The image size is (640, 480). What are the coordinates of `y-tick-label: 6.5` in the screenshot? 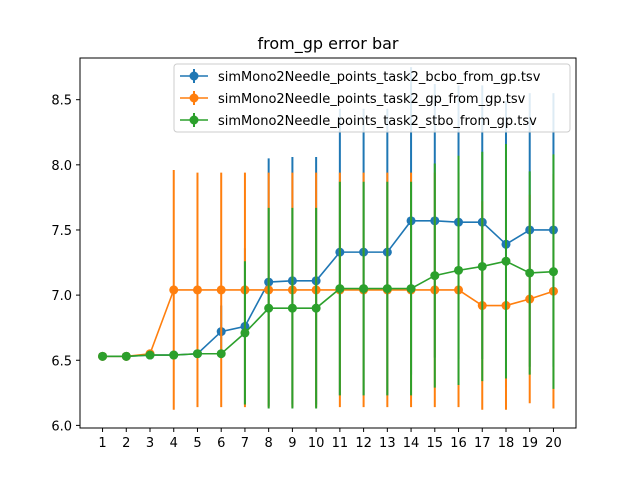 It's located at (61, 361).